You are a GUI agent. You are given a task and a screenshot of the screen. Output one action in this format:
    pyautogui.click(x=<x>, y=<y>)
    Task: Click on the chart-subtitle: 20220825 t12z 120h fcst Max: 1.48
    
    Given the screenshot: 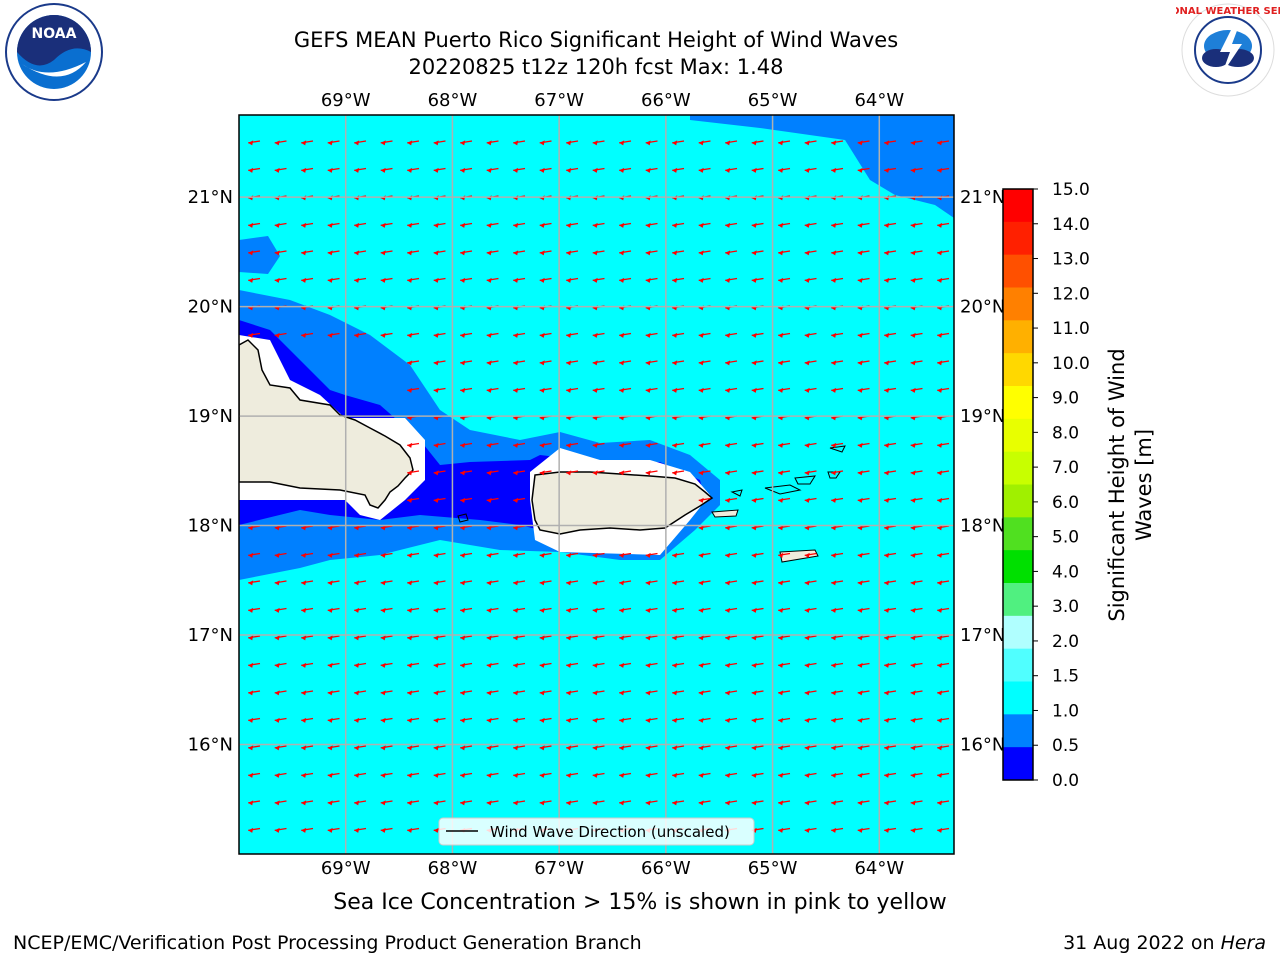 What is the action you would take?
    pyautogui.click(x=596, y=67)
    